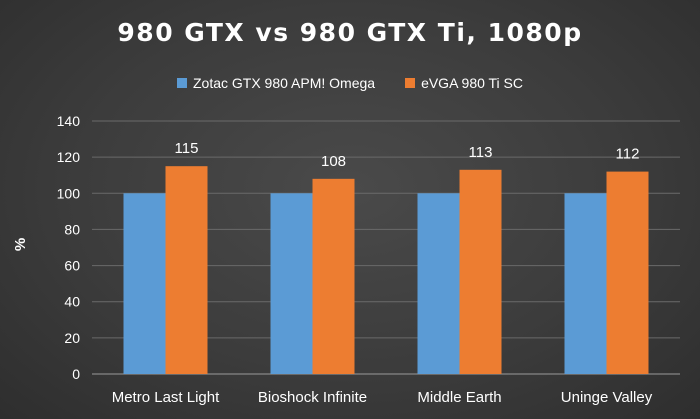 Image resolution: width=700 pixels, height=419 pixels. What do you see at coordinates (350, 32) in the screenshot?
I see `chart-title: 980 GTX vs 980 GTX Ti, 1080p` at bounding box center [350, 32].